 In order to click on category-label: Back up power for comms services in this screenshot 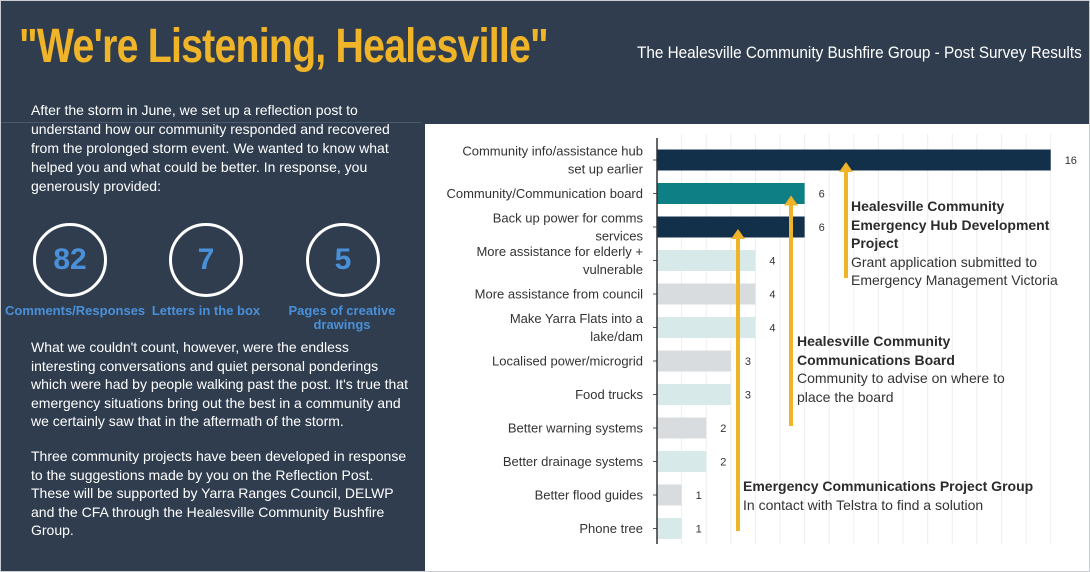, I will do `click(568, 227)`.